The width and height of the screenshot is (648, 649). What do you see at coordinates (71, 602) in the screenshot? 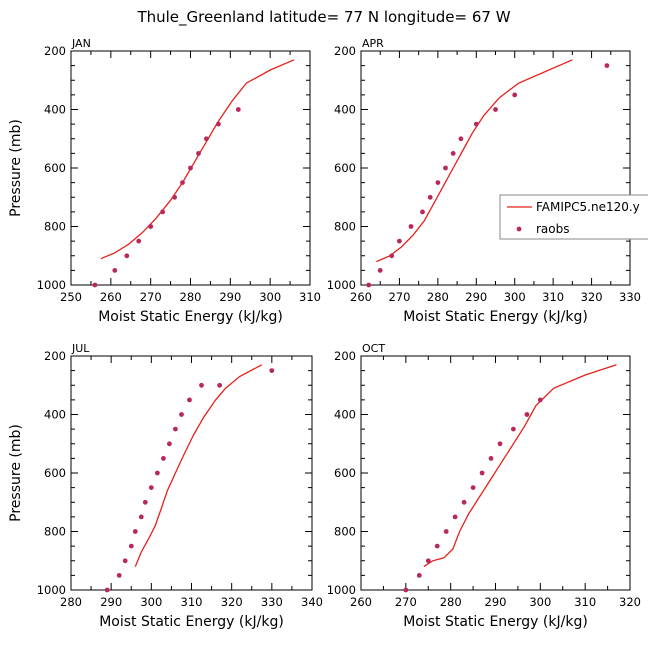
I see `x-tick-label-jul: 280` at bounding box center [71, 602].